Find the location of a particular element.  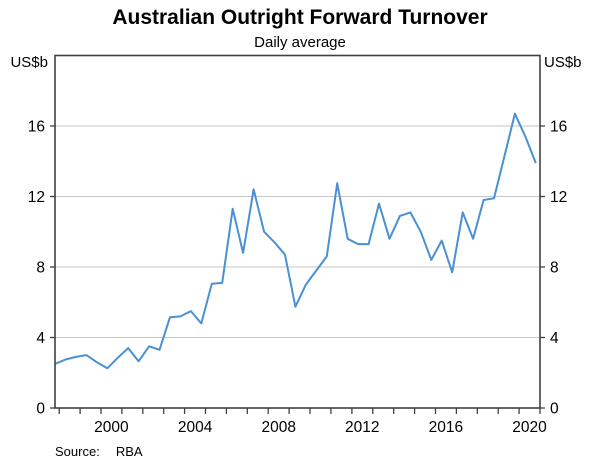

y-tick-label-right: 4 is located at coordinates (554, 338).